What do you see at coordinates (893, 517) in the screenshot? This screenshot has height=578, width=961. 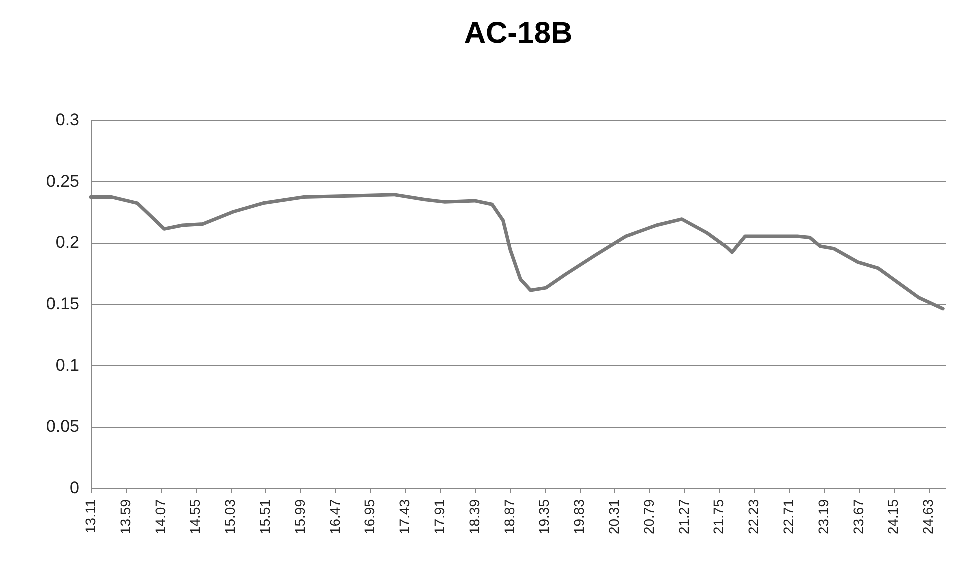 I see `x-tick-label: 24.15` at bounding box center [893, 517].